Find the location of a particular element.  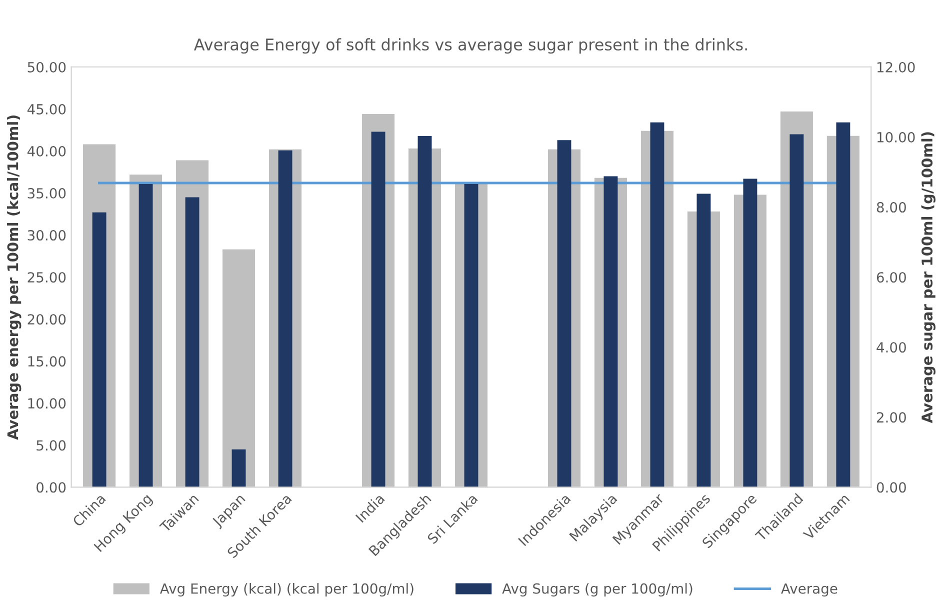

y2-tick-label: 10.00 is located at coordinates (896, 137).